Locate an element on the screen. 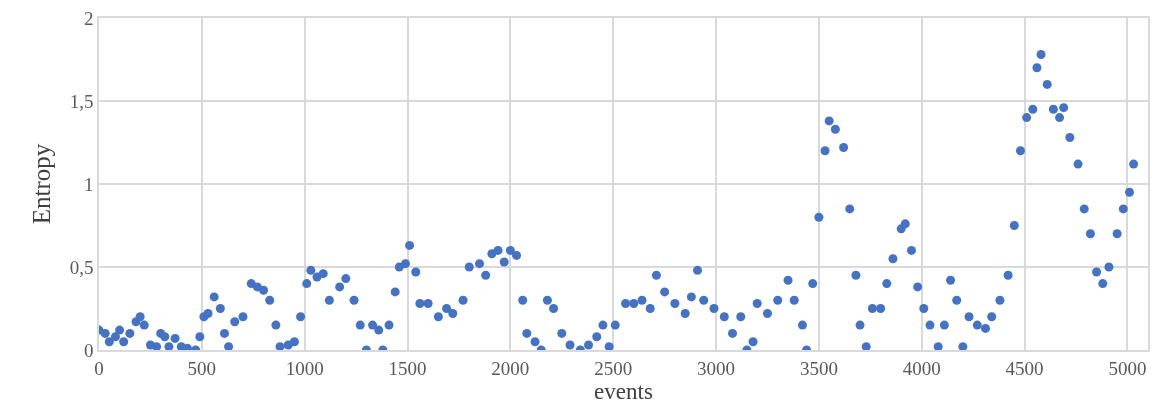 This screenshot has width=1157, height=419. x-tick-label: 3500 is located at coordinates (818, 368).